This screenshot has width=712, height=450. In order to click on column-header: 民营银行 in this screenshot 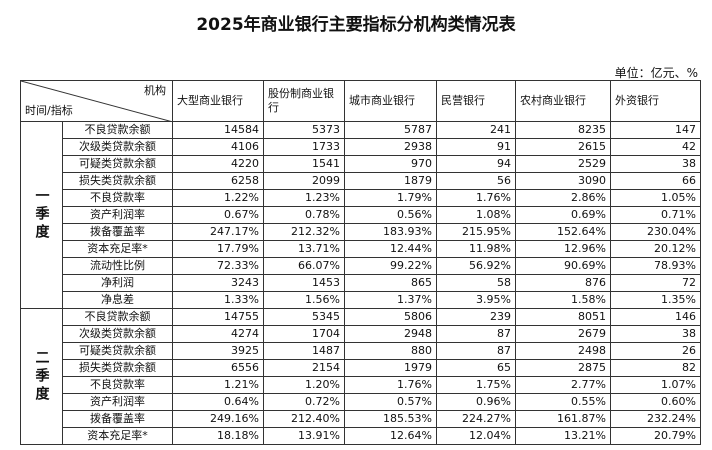, I will do `click(476, 101)`.